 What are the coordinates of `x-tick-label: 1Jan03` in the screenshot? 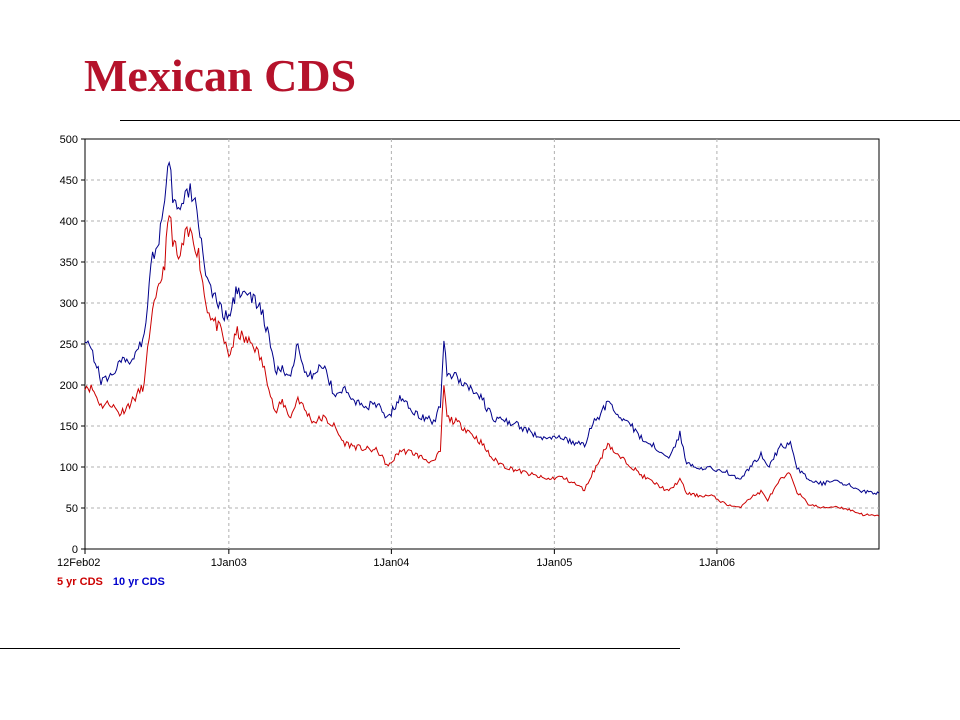 It's located at (229, 563).